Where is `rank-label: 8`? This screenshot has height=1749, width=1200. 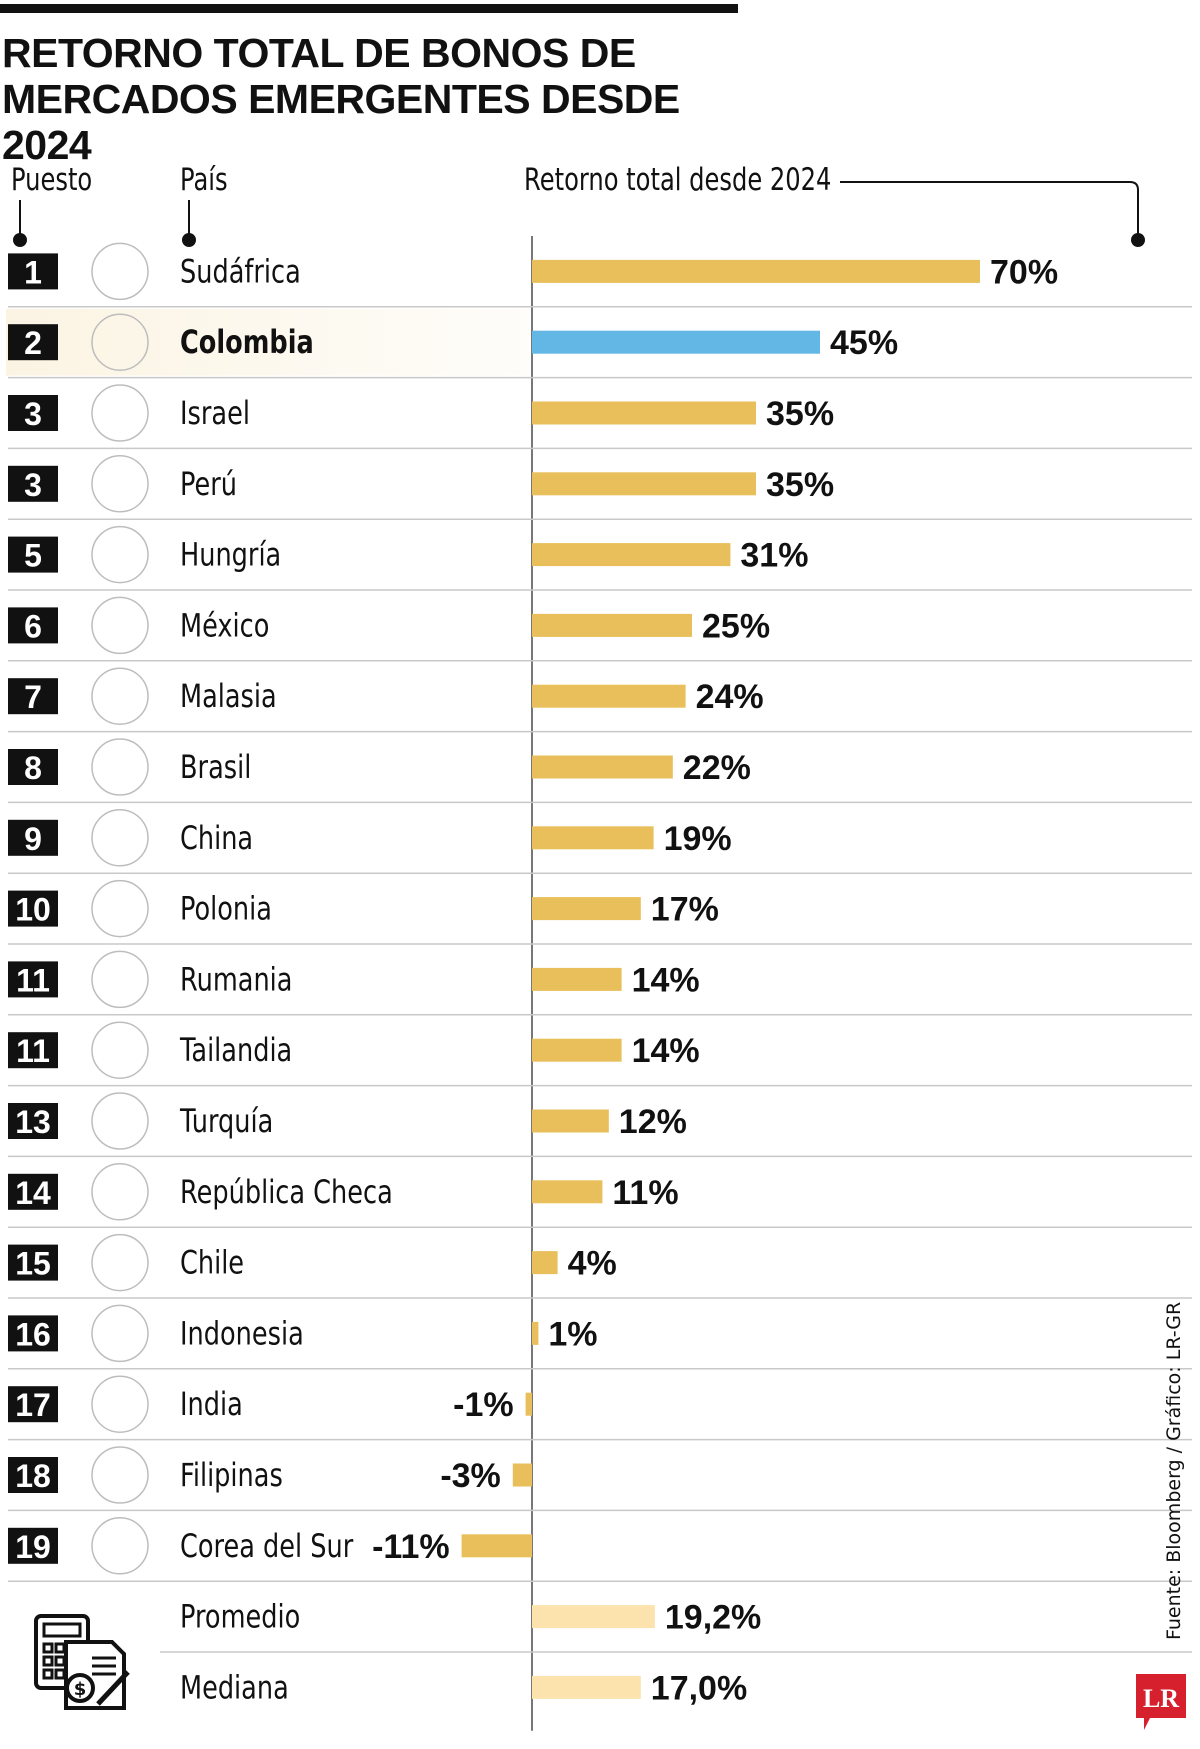 rank-label: 8 is located at coordinates (33, 768).